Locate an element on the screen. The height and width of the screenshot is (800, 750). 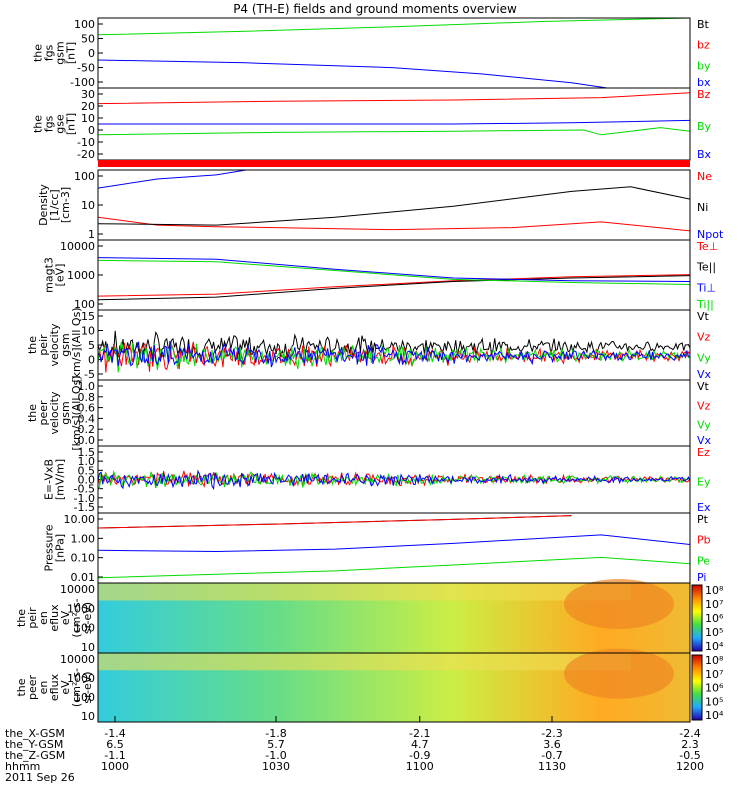
series-peir_velocity-Vz is located at coordinates (394, 357).